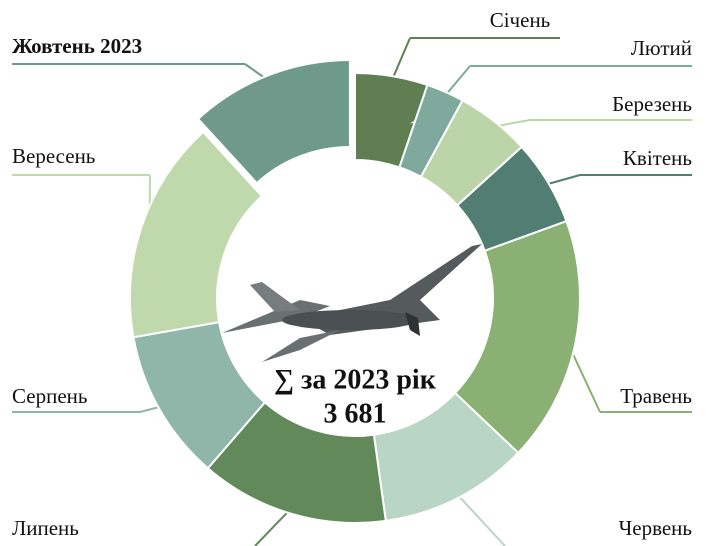  I want to click on category-label: Травень, so click(656, 396).